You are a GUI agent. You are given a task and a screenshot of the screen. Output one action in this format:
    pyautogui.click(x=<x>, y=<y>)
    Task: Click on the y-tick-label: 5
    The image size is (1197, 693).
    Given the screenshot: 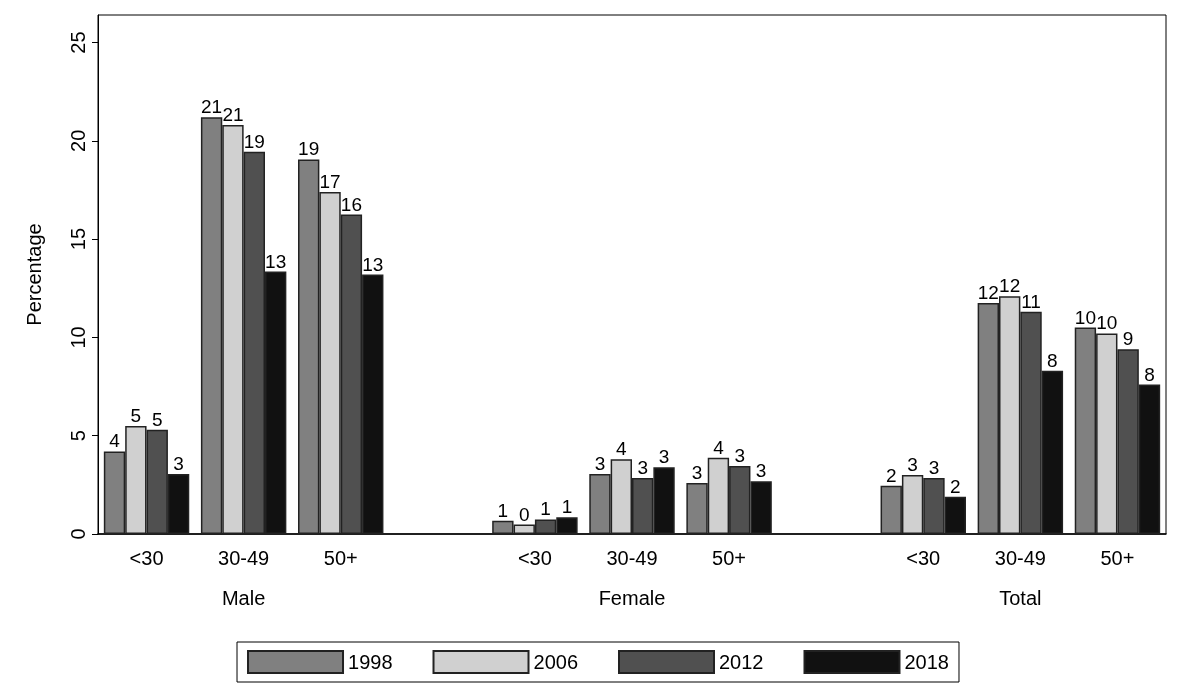 What is the action you would take?
    pyautogui.click(x=78, y=436)
    